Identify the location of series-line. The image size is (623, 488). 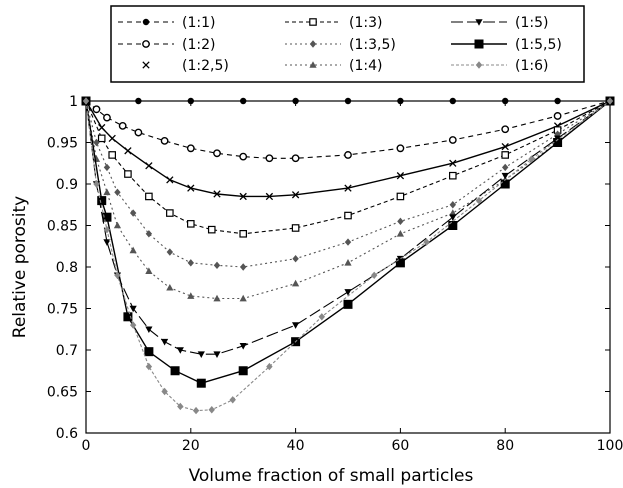
(348, 129).